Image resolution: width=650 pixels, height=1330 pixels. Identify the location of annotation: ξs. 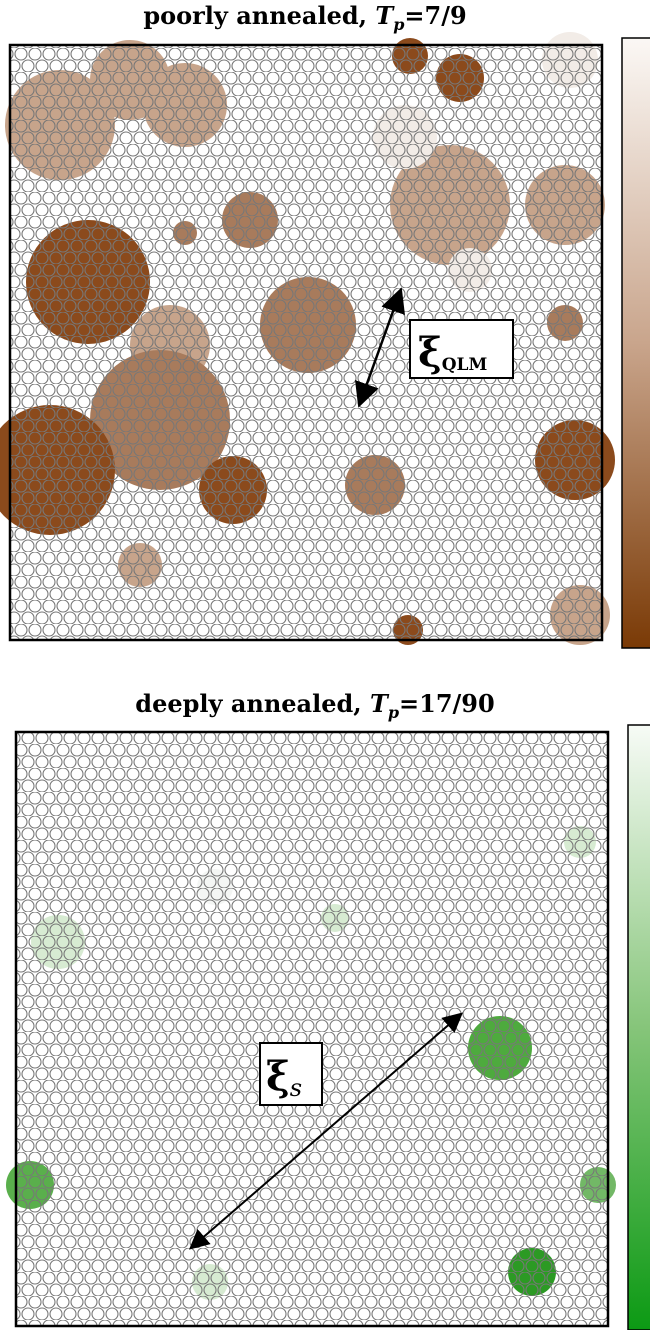
(284, 1077).